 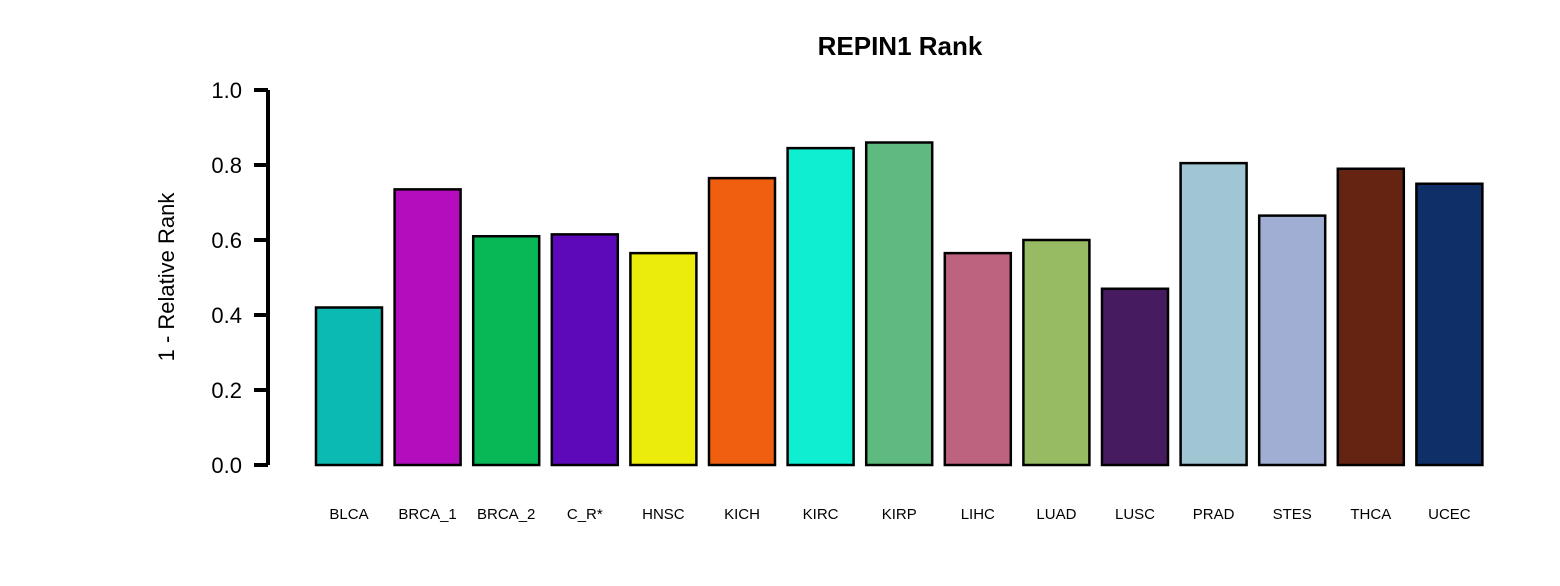 I want to click on x-tick-label: C_R*, so click(x=585, y=514).